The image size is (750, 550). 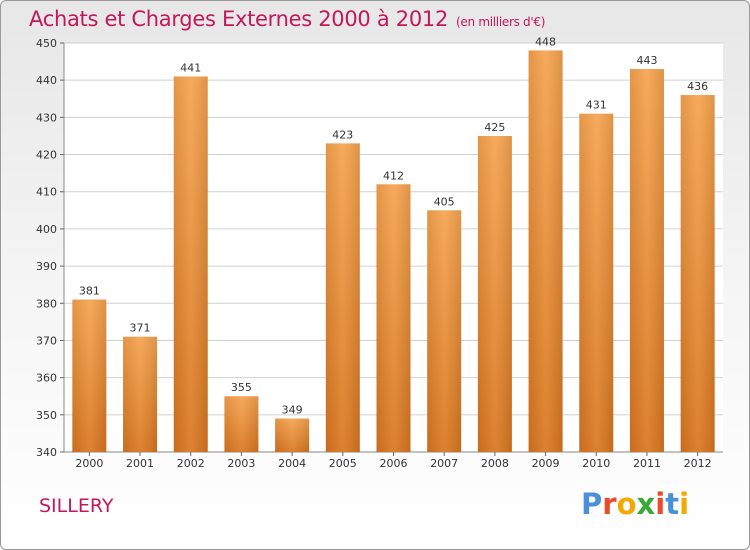 I want to click on bar-value-label: 349, so click(x=292, y=410).